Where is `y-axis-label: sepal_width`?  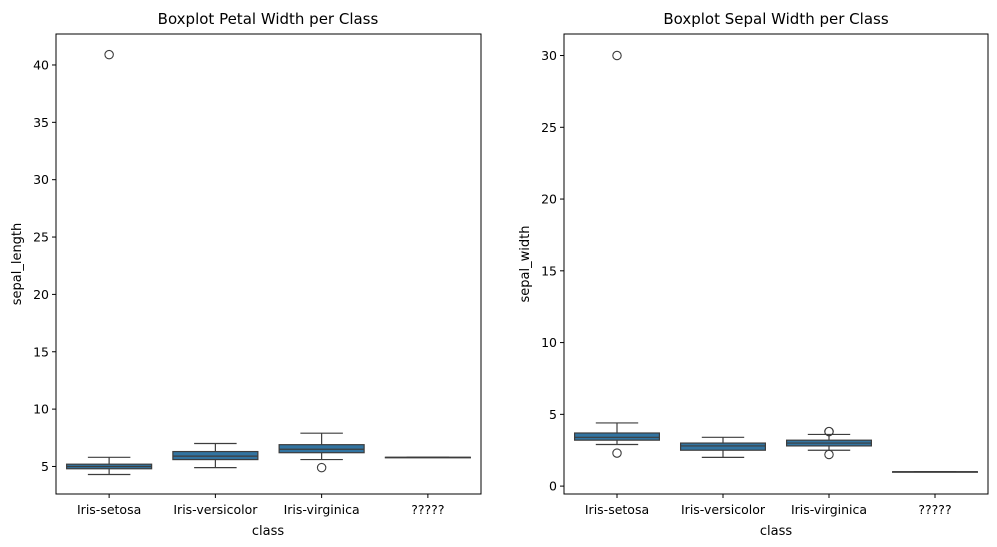 y-axis-label: sepal_width is located at coordinates (525, 264).